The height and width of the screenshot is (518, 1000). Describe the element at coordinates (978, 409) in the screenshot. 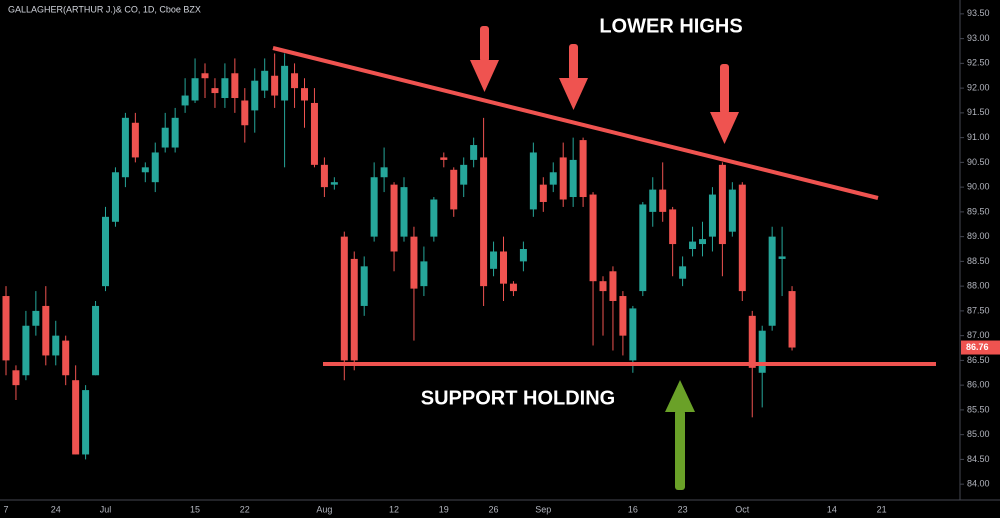

I see `y-tick-label: 85.50` at that location.